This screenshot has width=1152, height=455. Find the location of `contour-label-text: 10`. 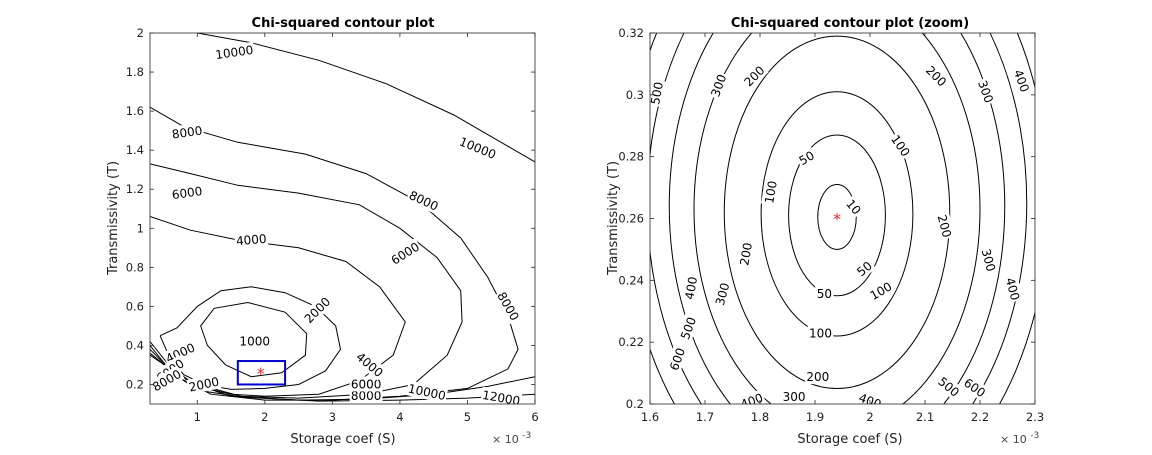

contour-label-text: 10 is located at coordinates (853, 207).